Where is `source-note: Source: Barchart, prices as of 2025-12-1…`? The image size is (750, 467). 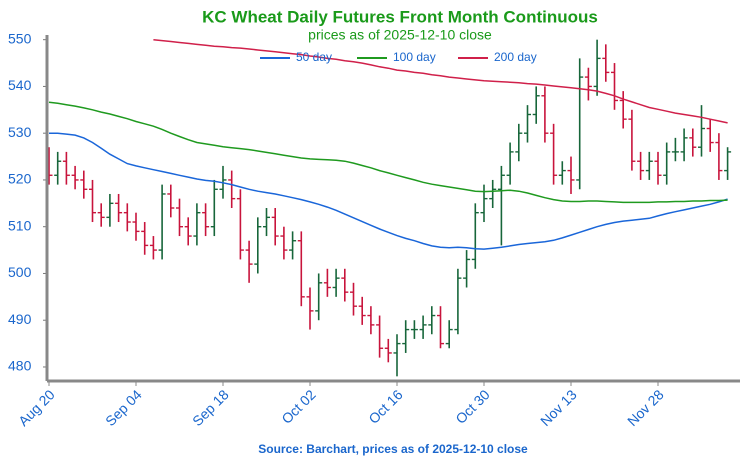 source-note: Source: Barchart, prices as of 2025-12-1… is located at coordinates (393, 449).